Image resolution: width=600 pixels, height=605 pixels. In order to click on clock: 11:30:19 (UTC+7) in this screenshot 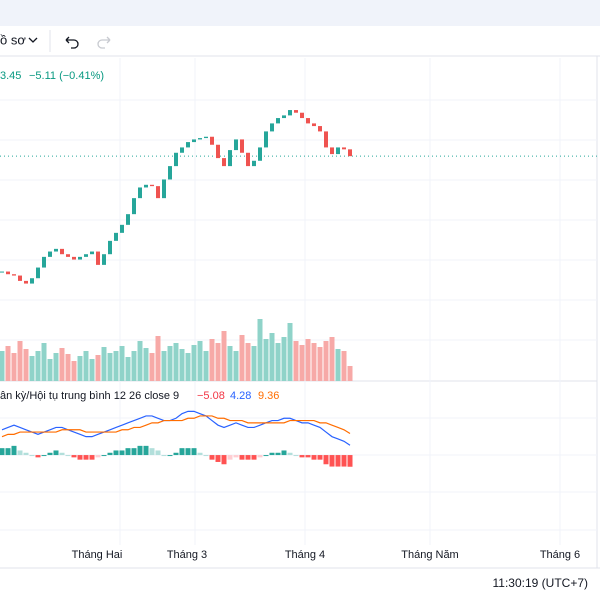, I will do `click(541, 583)`.